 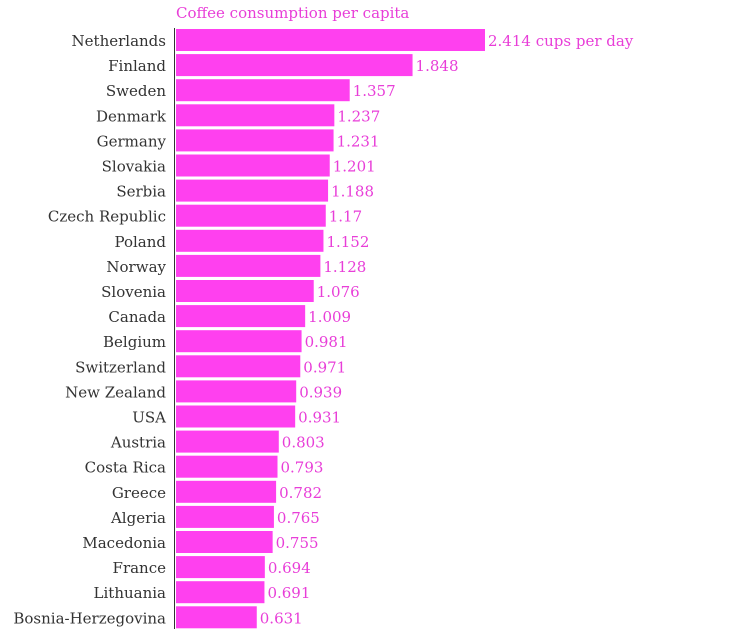 What do you see at coordinates (137, 317) in the screenshot?
I see `category-label: Canada` at bounding box center [137, 317].